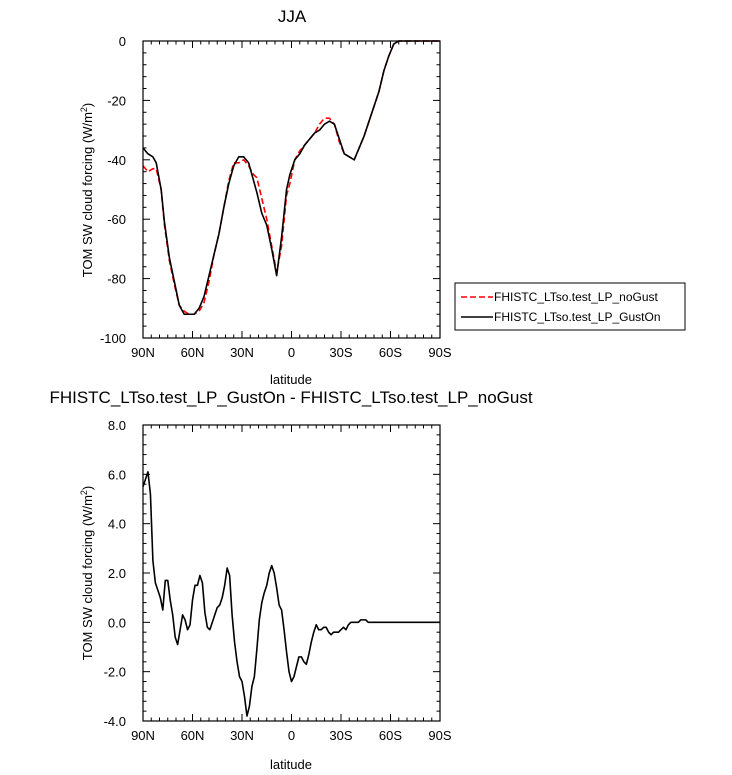  I want to click on bottom-y-tick-label: 0.0, so click(117, 622).